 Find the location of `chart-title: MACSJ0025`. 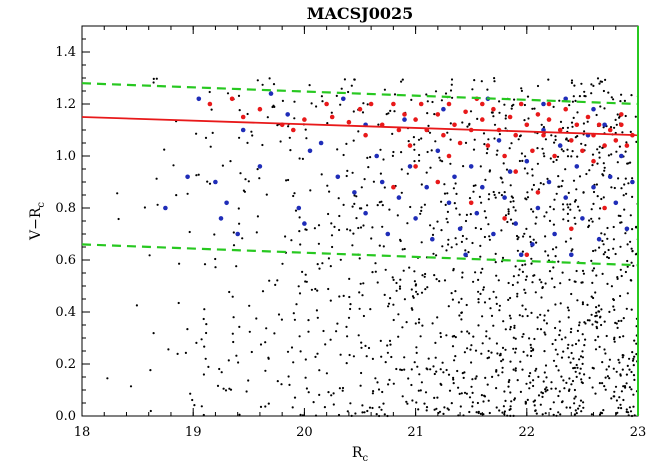

chart-title: MACSJ0025 is located at coordinates (360, 13).